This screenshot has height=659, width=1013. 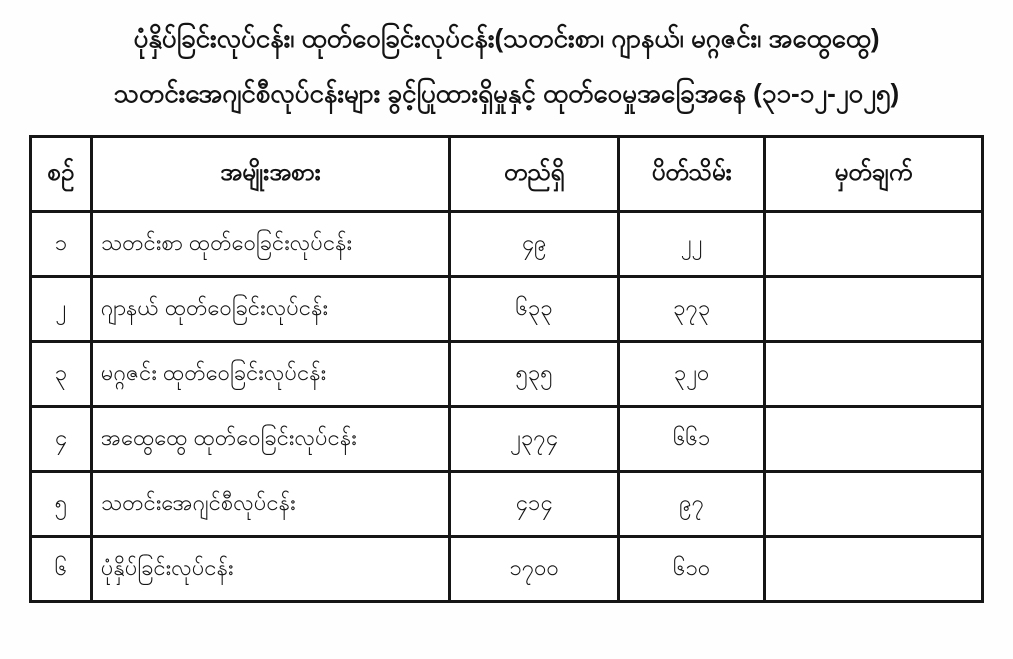 I want to click on header-closed: ပိတ်သိမ်း, so click(x=691, y=174).